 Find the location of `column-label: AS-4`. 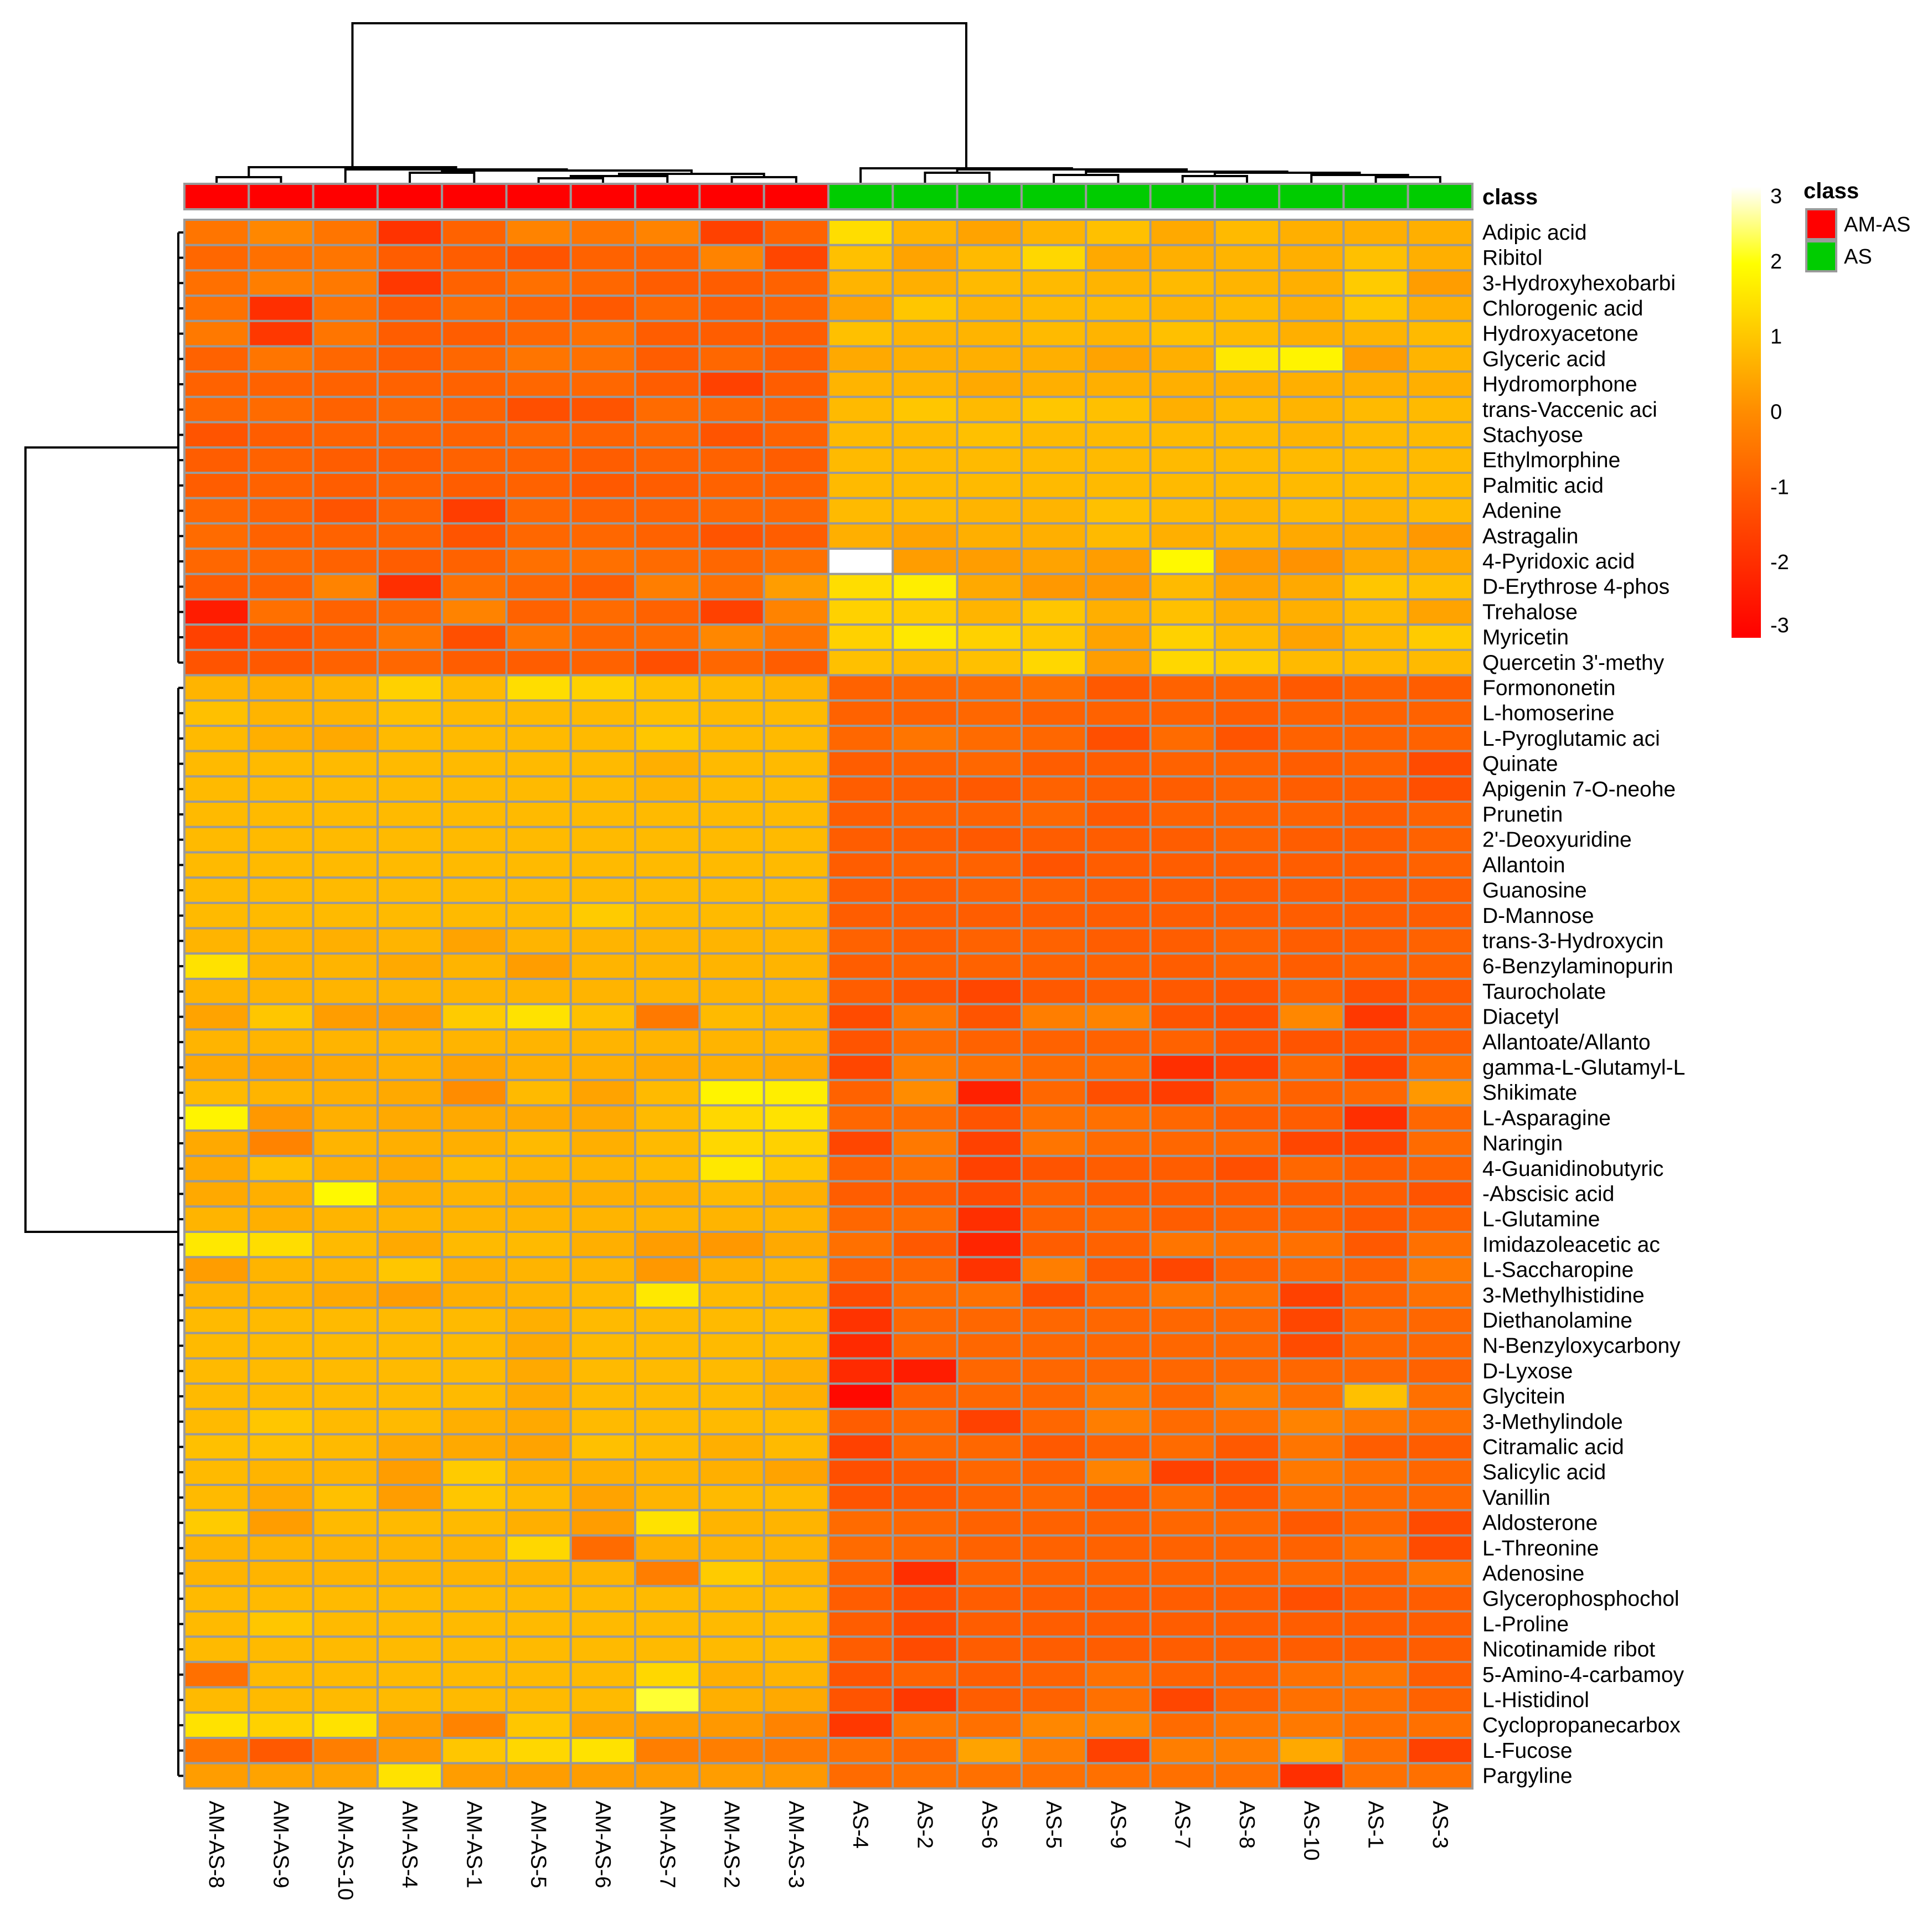

column-label: AS-4 is located at coordinates (860, 1825).